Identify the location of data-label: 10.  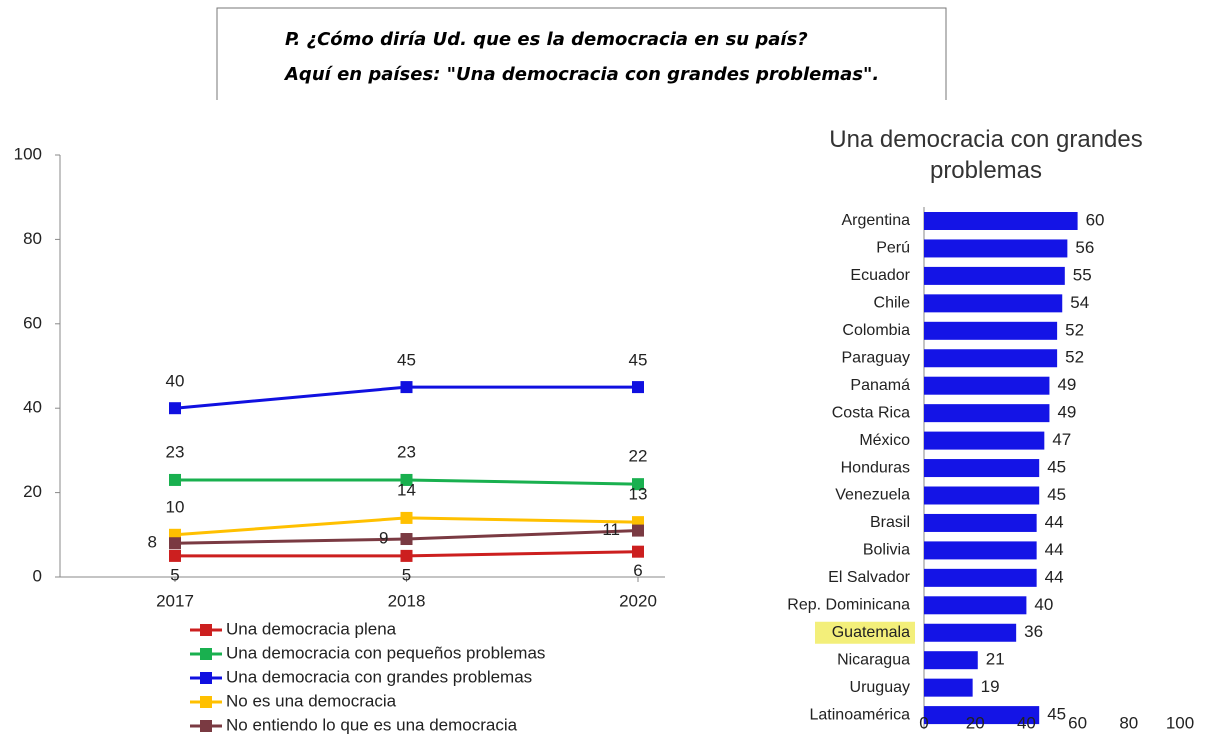
(175, 506).